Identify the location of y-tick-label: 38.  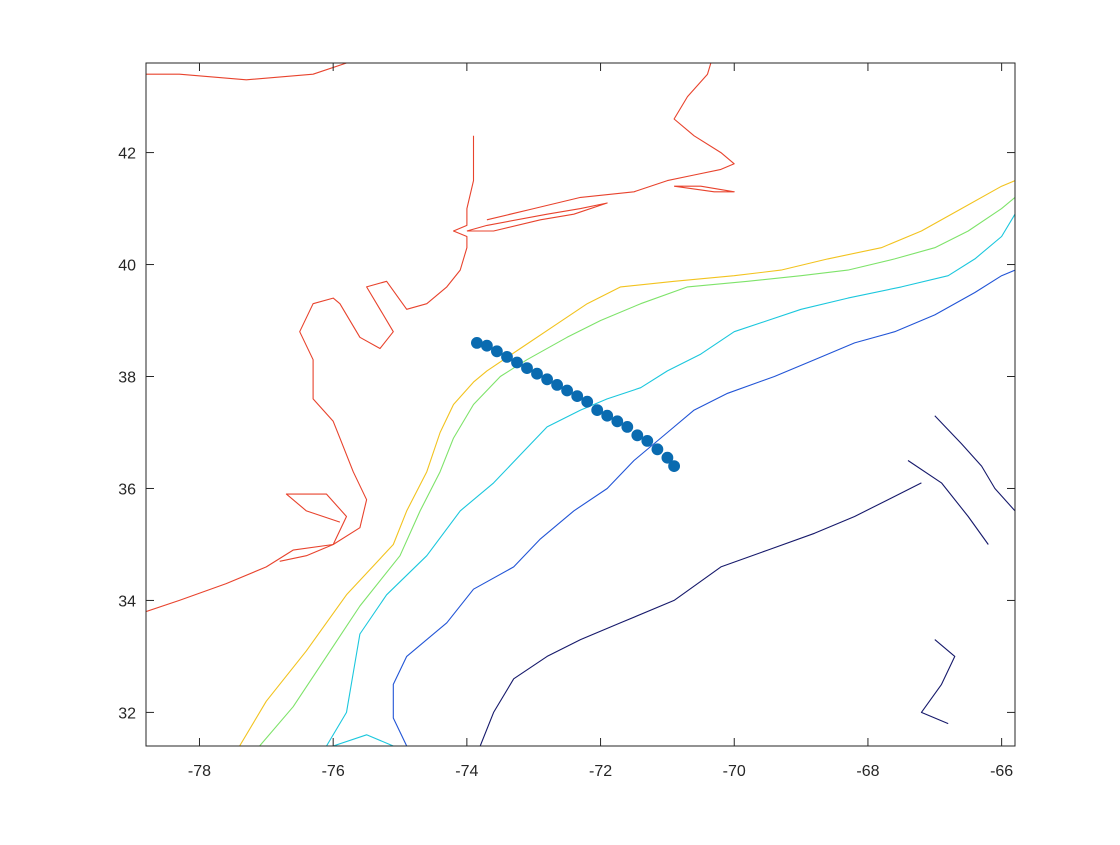
(127, 378).